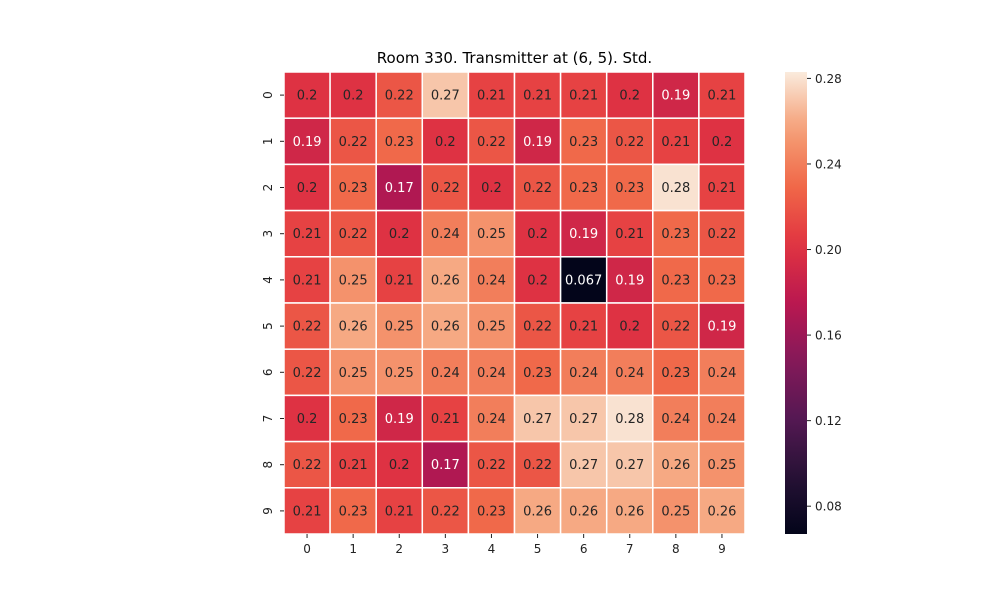 The image size is (1000, 600). What do you see at coordinates (272, 303) in the screenshot?
I see `y-axis: 0 1 2 3 4 5 6 7 8 9` at bounding box center [272, 303].